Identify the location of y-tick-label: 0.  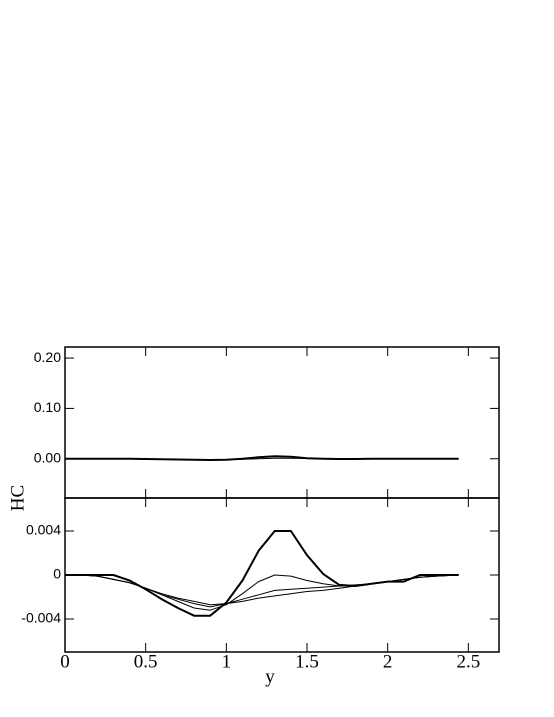
(57, 574).